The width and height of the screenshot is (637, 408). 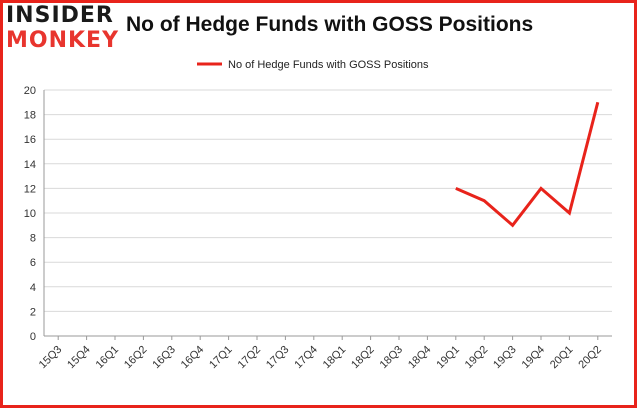 I want to click on y-tick-label: 2, so click(x=33, y=312).